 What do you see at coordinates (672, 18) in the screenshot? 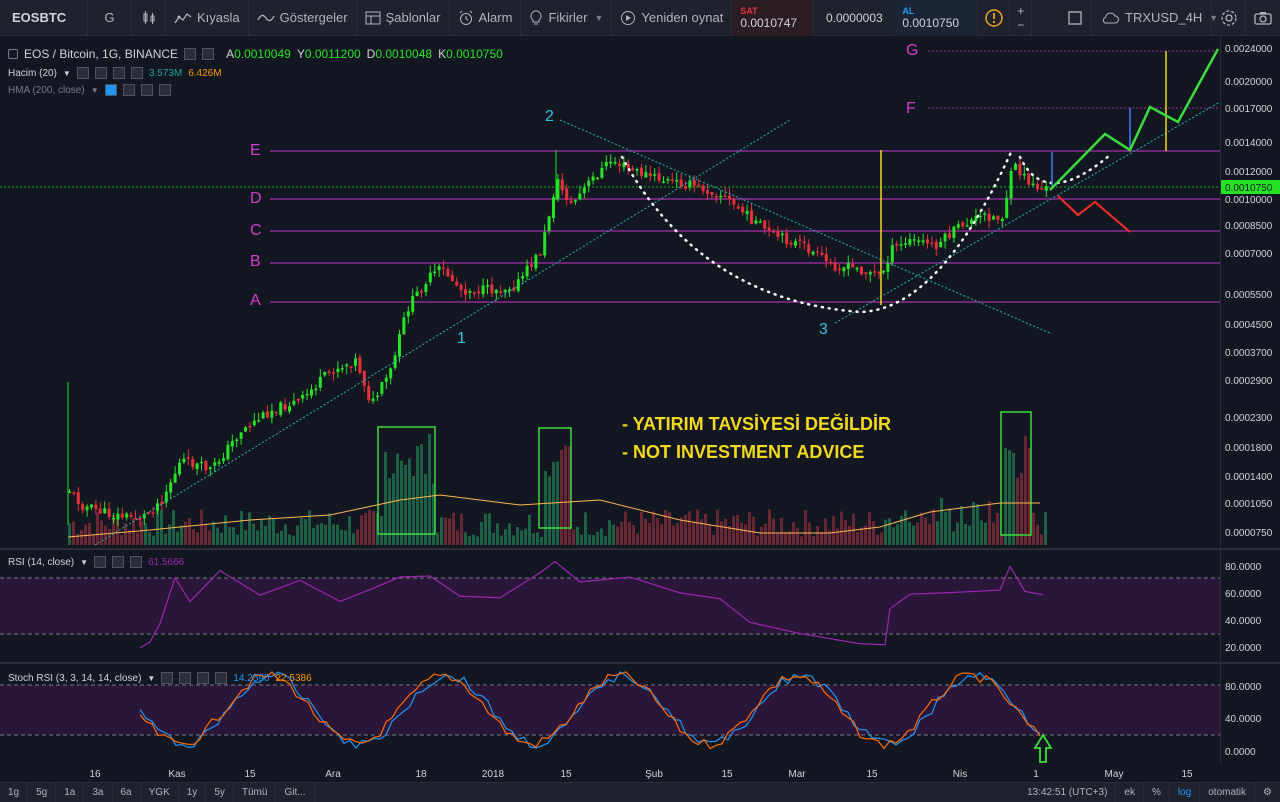
I see `replay-button: Yeniden oynat` at bounding box center [672, 18].